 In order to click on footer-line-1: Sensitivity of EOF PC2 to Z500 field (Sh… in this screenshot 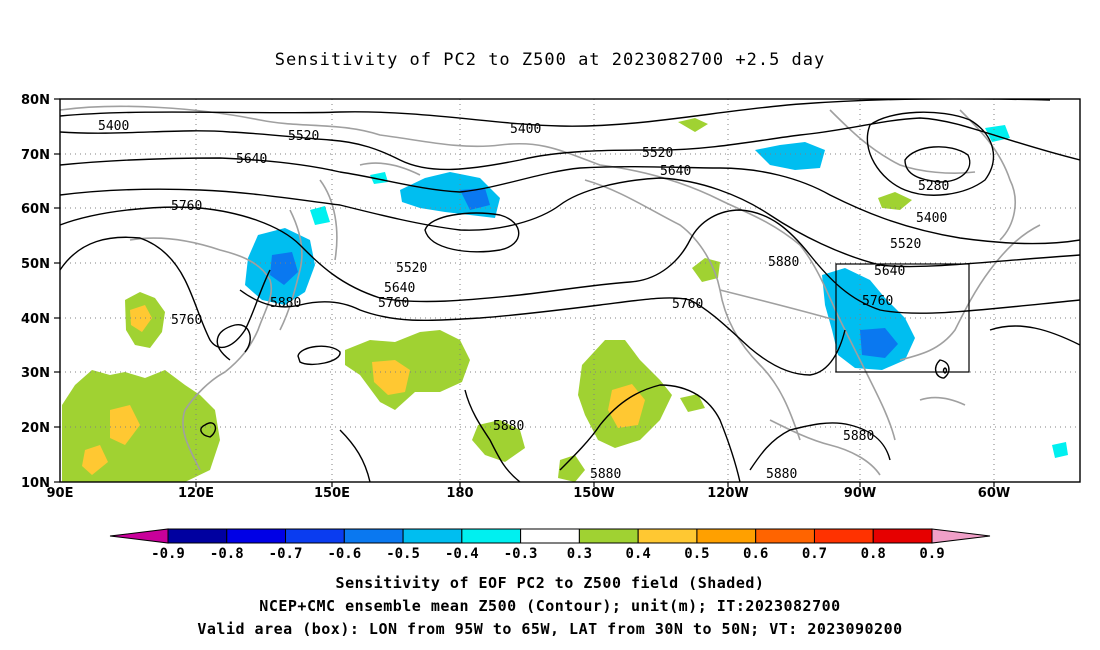, I will do `click(550, 583)`.